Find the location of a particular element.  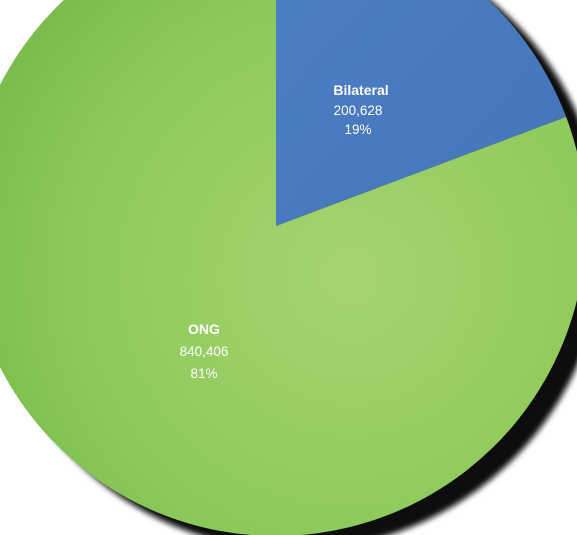

slice-label-ong: ONG is located at coordinates (204, 329).